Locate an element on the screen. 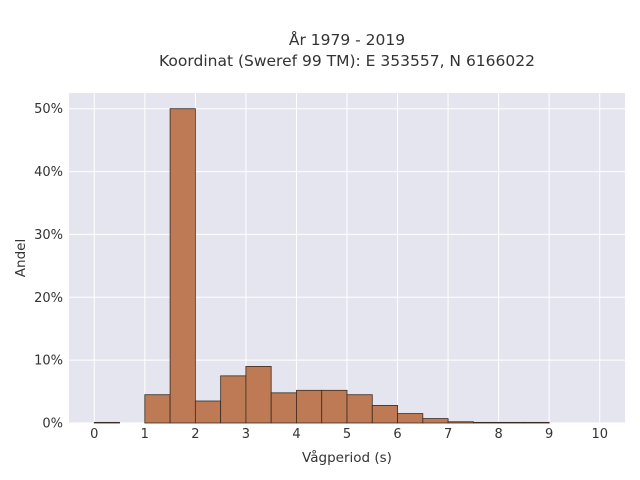  y-tick-label-5: 50% is located at coordinates (48, 109).